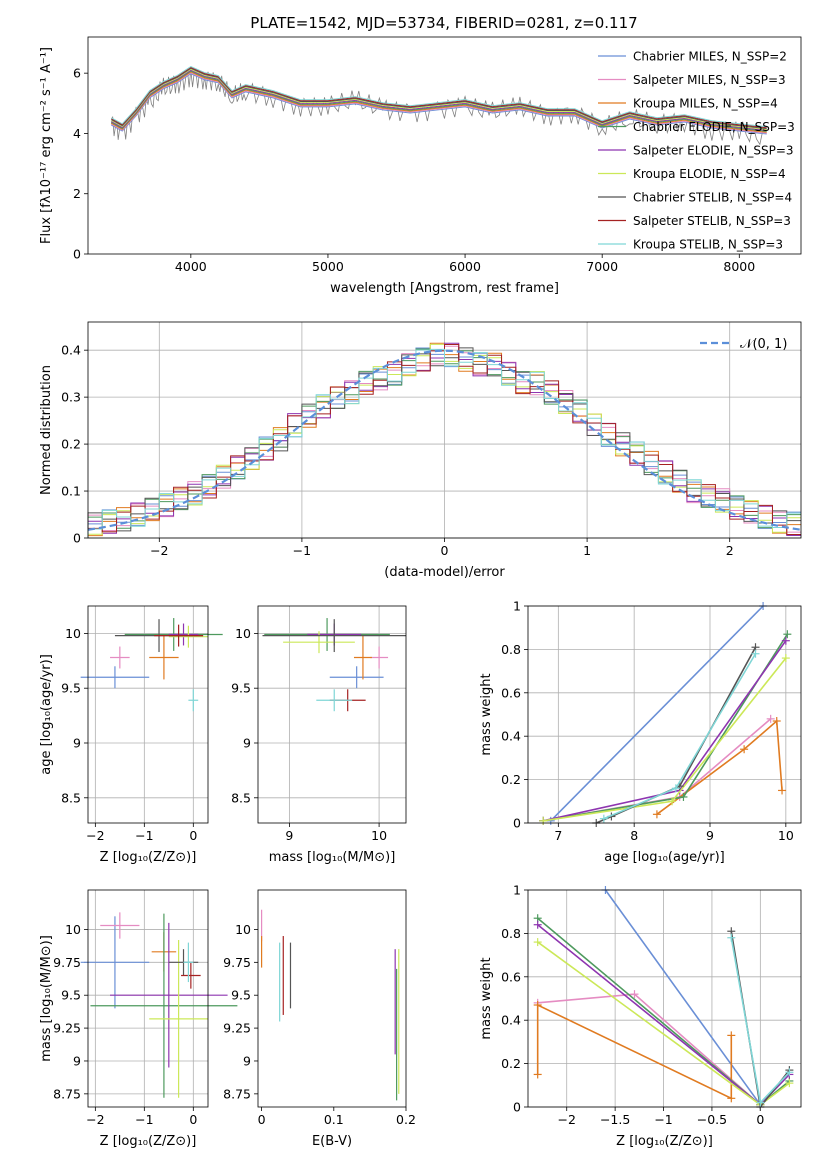  Describe the element at coordinates (486, 714) in the screenshot. I see `y-axis-label: mass weight` at that location.